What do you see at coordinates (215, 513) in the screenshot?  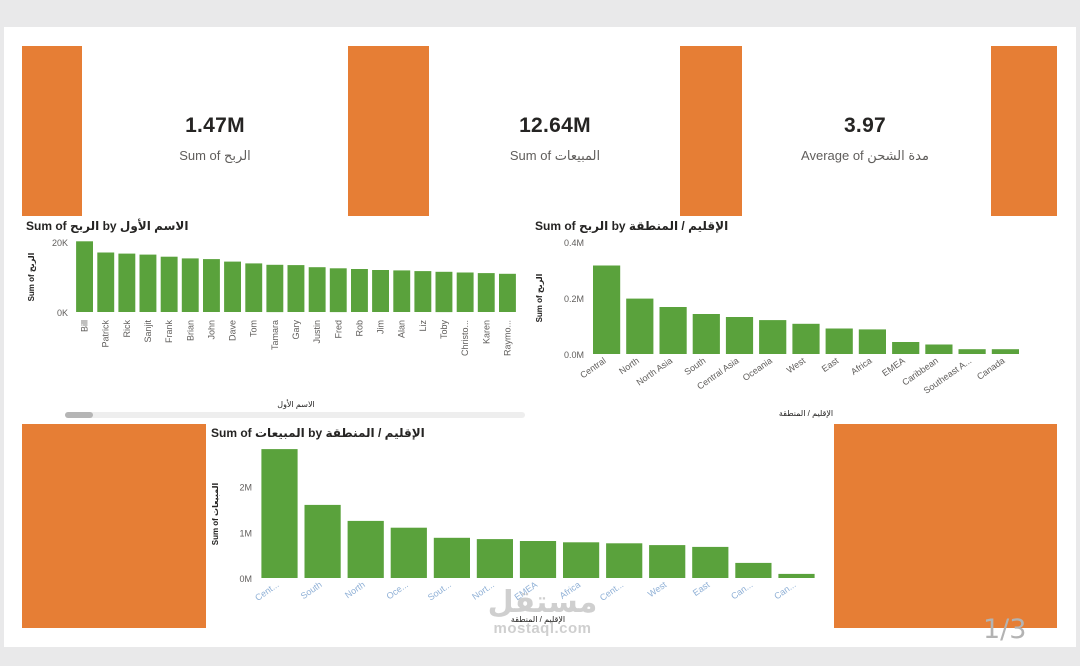 I see `y-axis-title: Sum of المبيعات` at bounding box center [215, 513].